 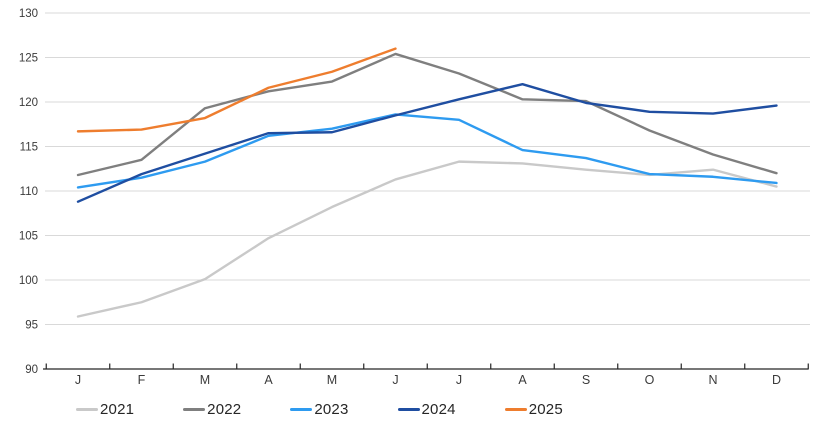 I want to click on x-axis-label-A-7: A, so click(x=522, y=380).